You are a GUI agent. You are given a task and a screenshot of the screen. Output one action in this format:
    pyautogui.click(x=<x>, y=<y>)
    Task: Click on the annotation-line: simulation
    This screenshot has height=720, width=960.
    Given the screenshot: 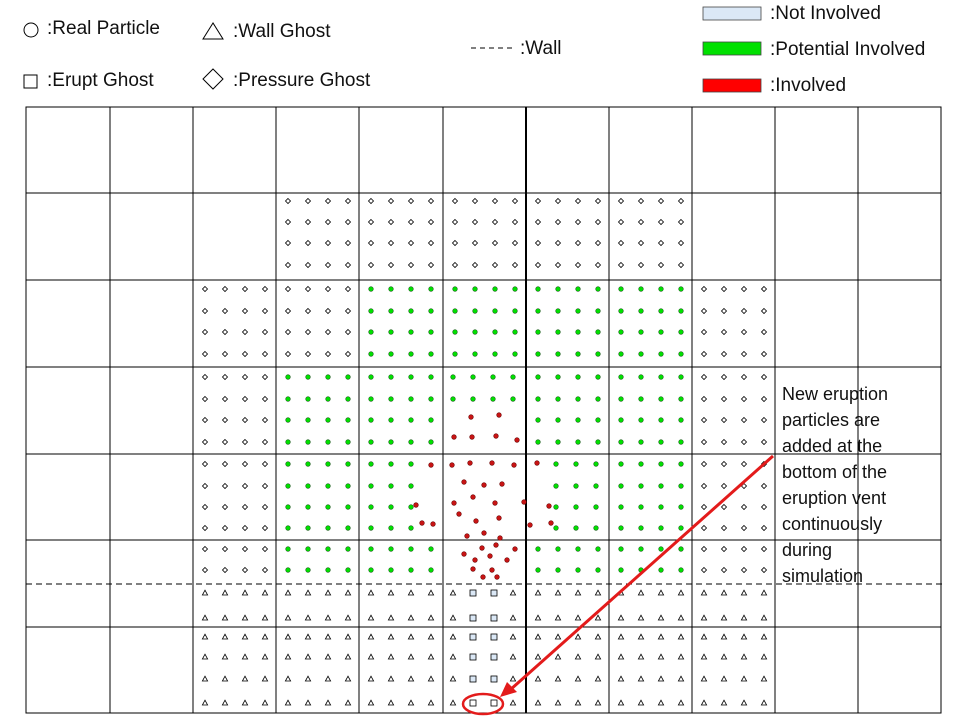 What is the action you would take?
    pyautogui.click(x=822, y=576)
    